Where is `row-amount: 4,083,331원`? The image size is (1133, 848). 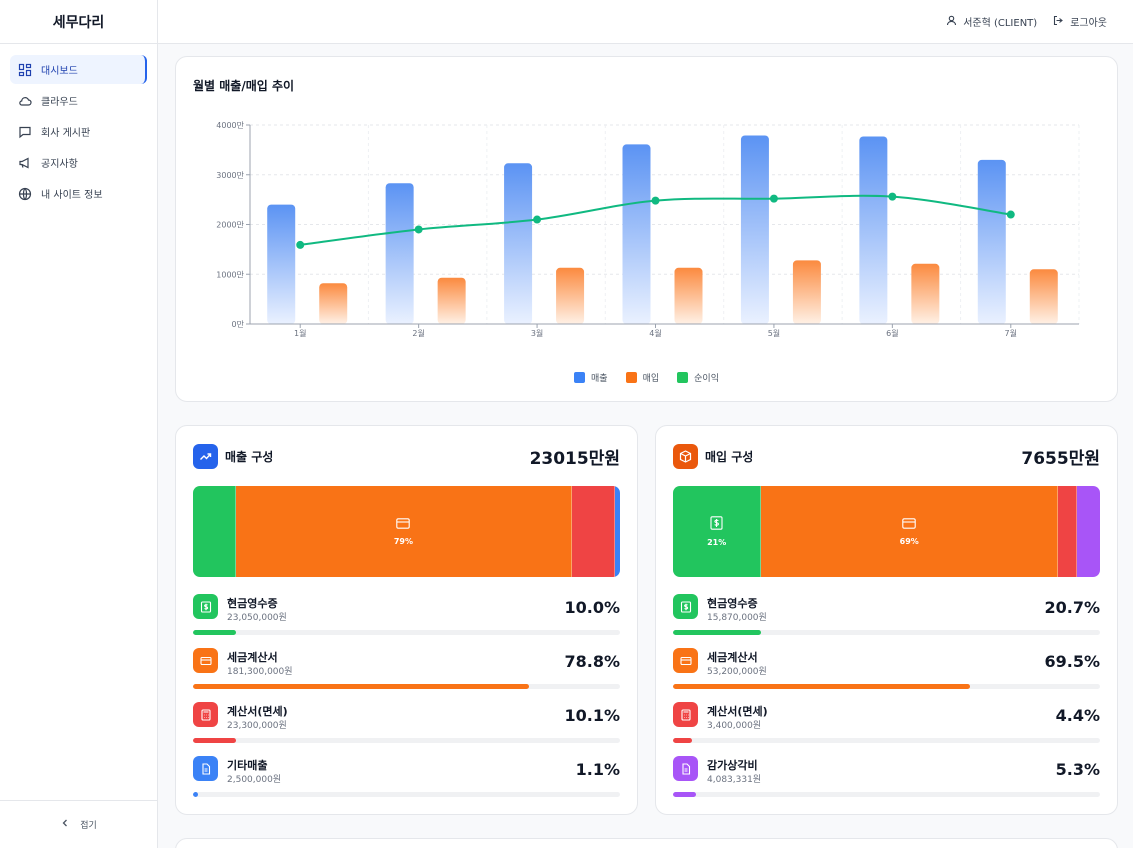
row-amount: 4,083,331원 is located at coordinates (734, 780).